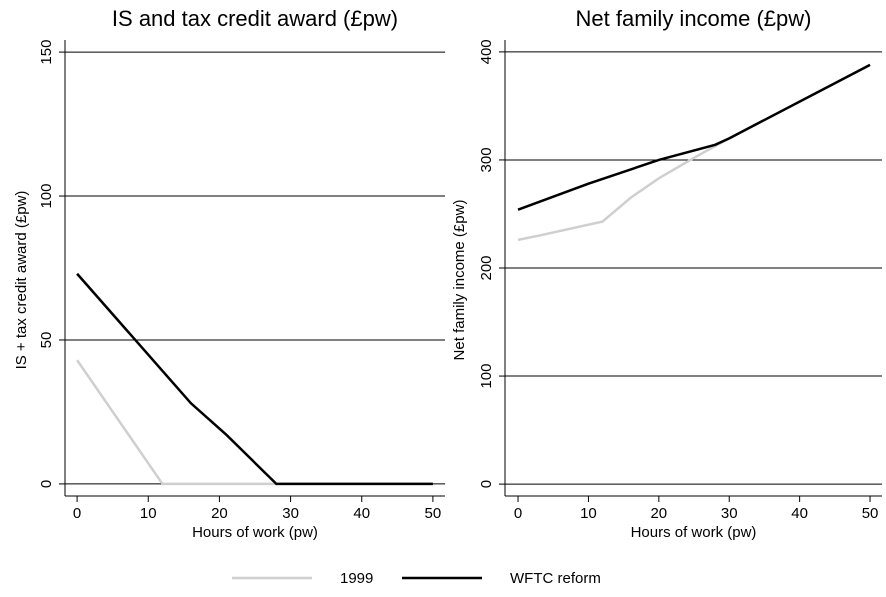 Image resolution: width=886 pixels, height=597 pixels. Describe the element at coordinates (486, 267) in the screenshot. I see `y-tick-label: 200` at that location.